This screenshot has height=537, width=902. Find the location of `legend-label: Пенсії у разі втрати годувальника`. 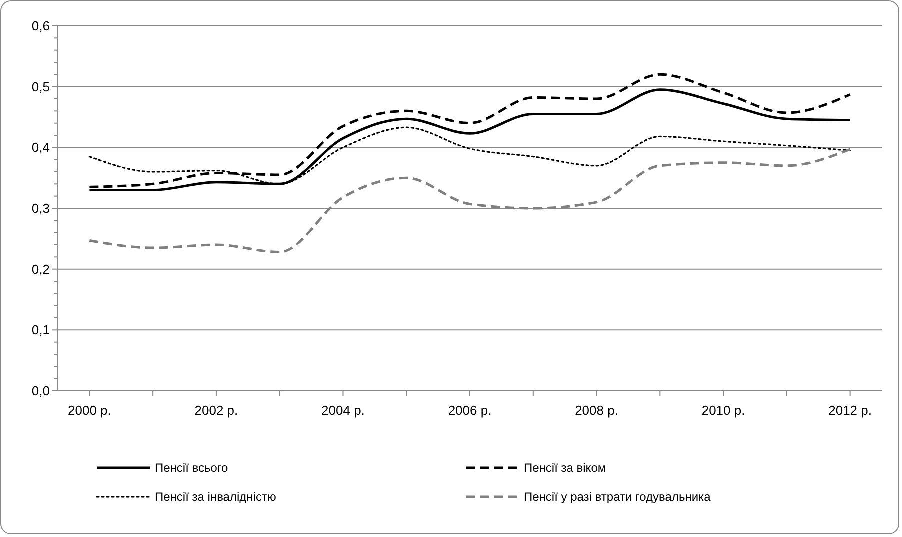

legend-label: Пенсії у разі втрати годувальника is located at coordinates (618, 497).